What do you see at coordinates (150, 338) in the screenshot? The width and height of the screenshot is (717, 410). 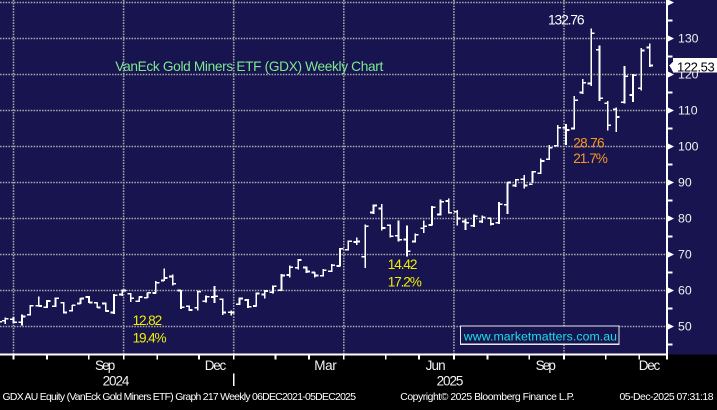 I see `svg-text: 19.4%` at bounding box center [150, 338].